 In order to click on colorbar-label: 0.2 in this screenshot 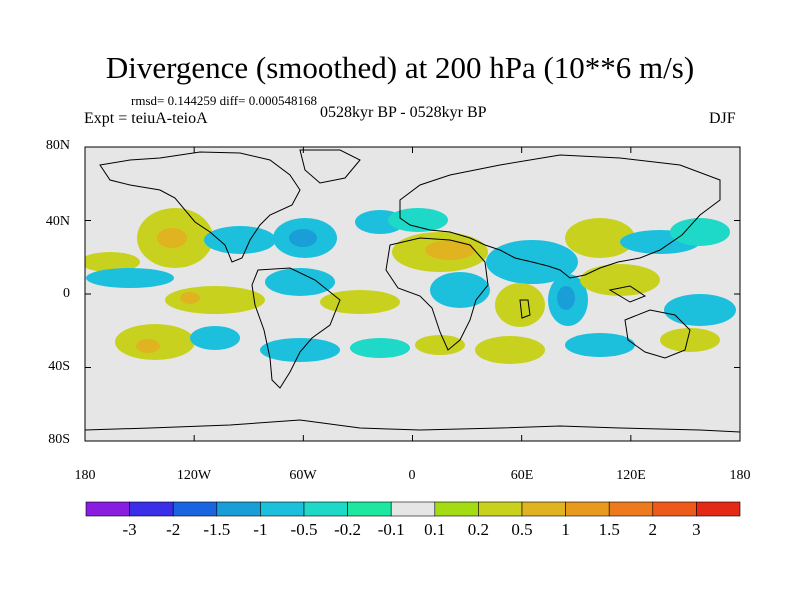, I will do `click(478, 529)`.